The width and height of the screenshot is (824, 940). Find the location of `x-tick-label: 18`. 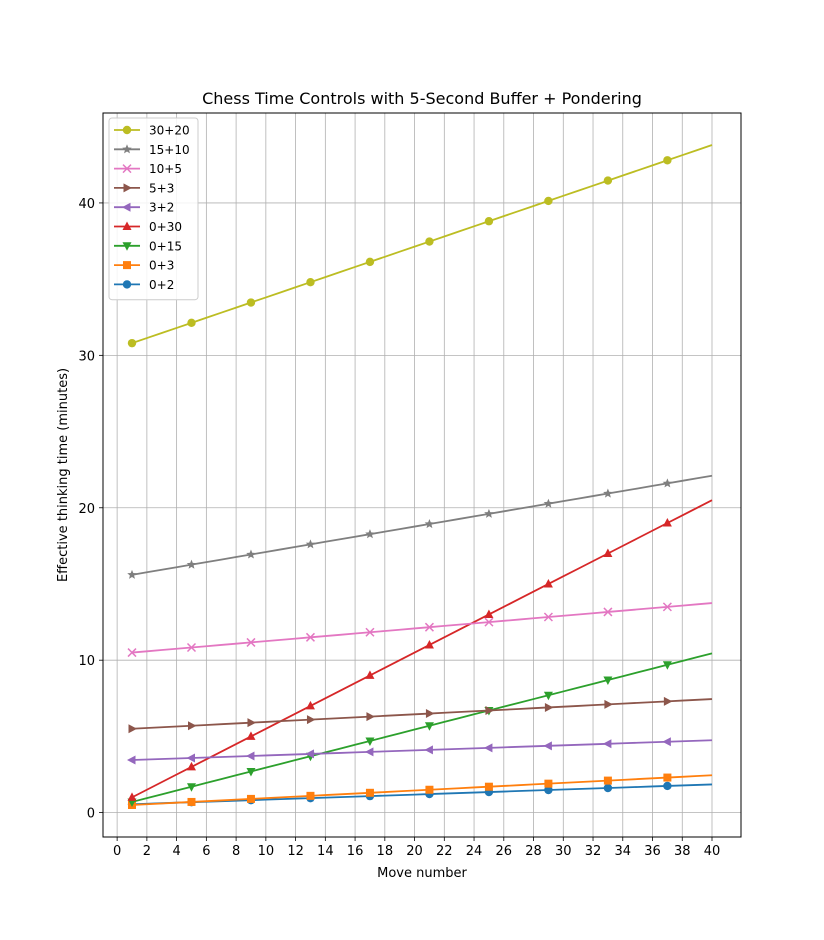

x-tick-label: 18 is located at coordinates (385, 851).